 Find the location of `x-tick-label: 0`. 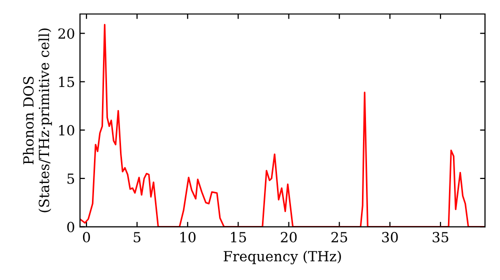

x-tick-label: 0 is located at coordinates (86, 237).